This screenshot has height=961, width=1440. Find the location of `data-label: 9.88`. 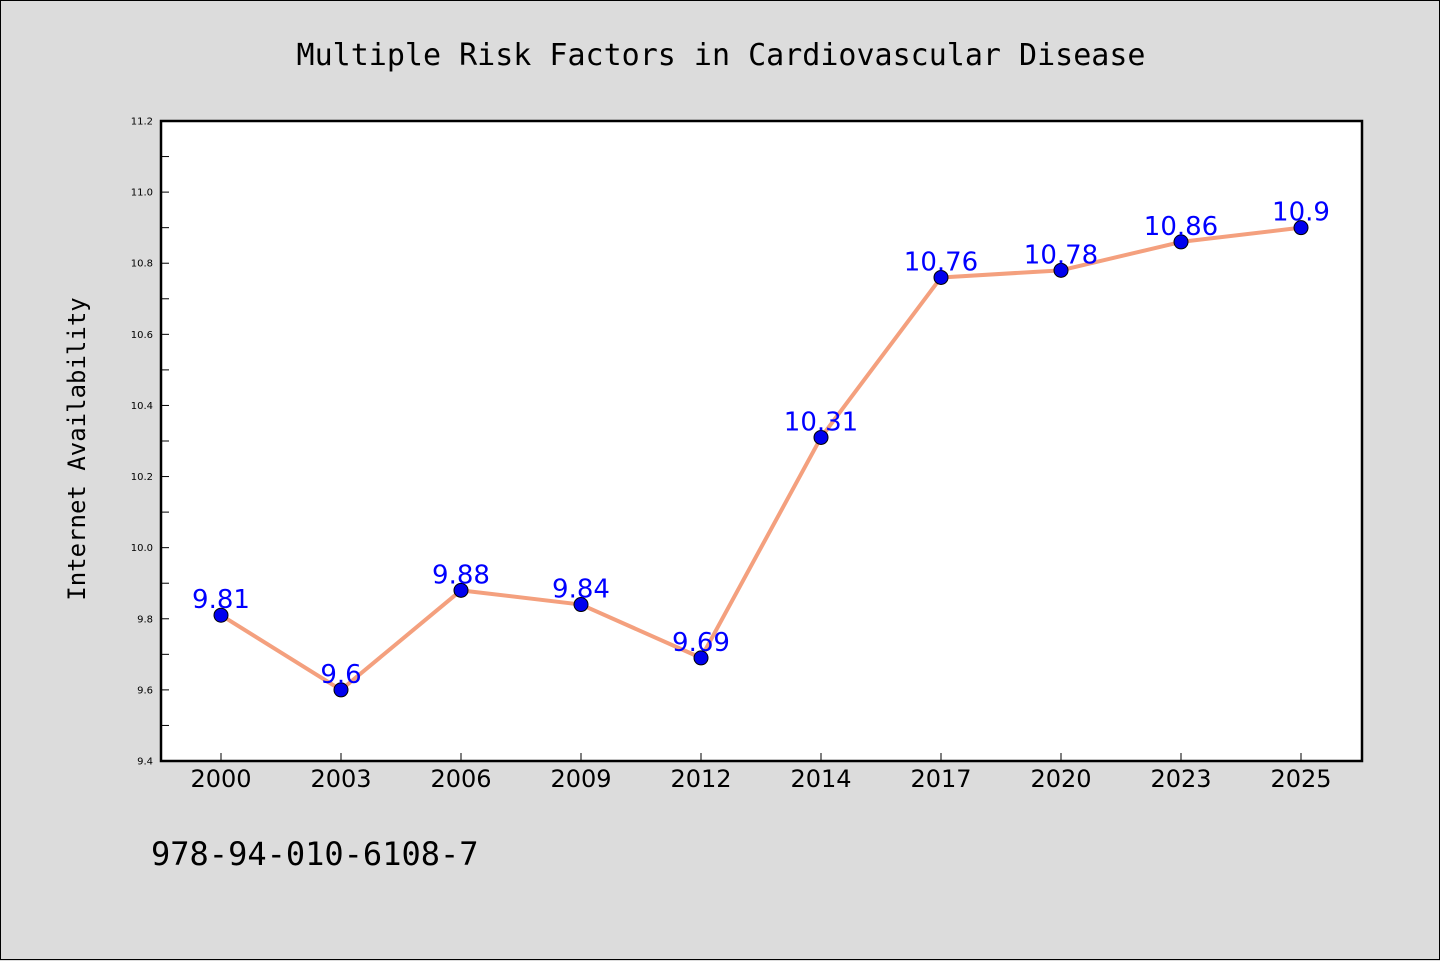

data-label: 9.88 is located at coordinates (461, 575).